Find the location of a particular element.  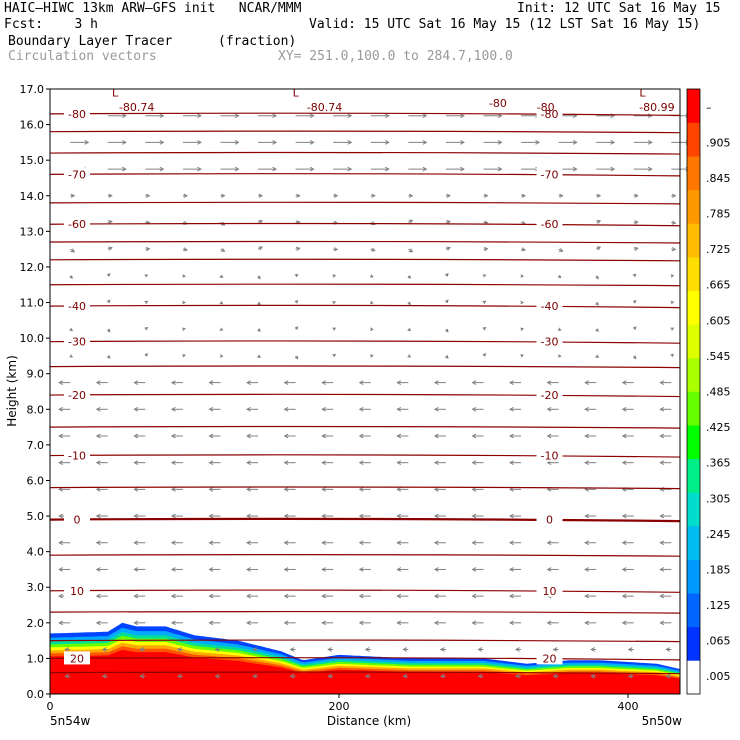

y-tick-label-2: 2.0 is located at coordinates (36, 623).